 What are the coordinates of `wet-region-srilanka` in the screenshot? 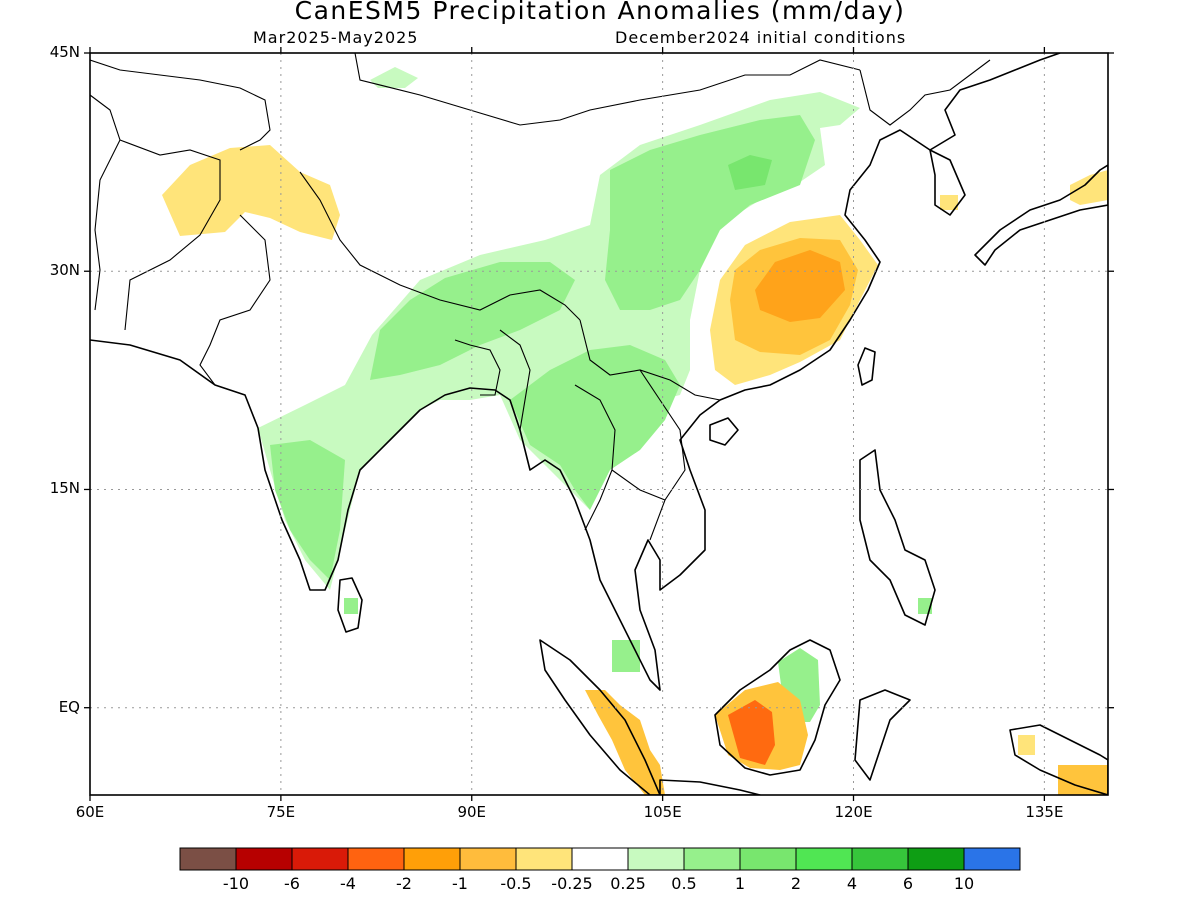 It's located at (351, 606).